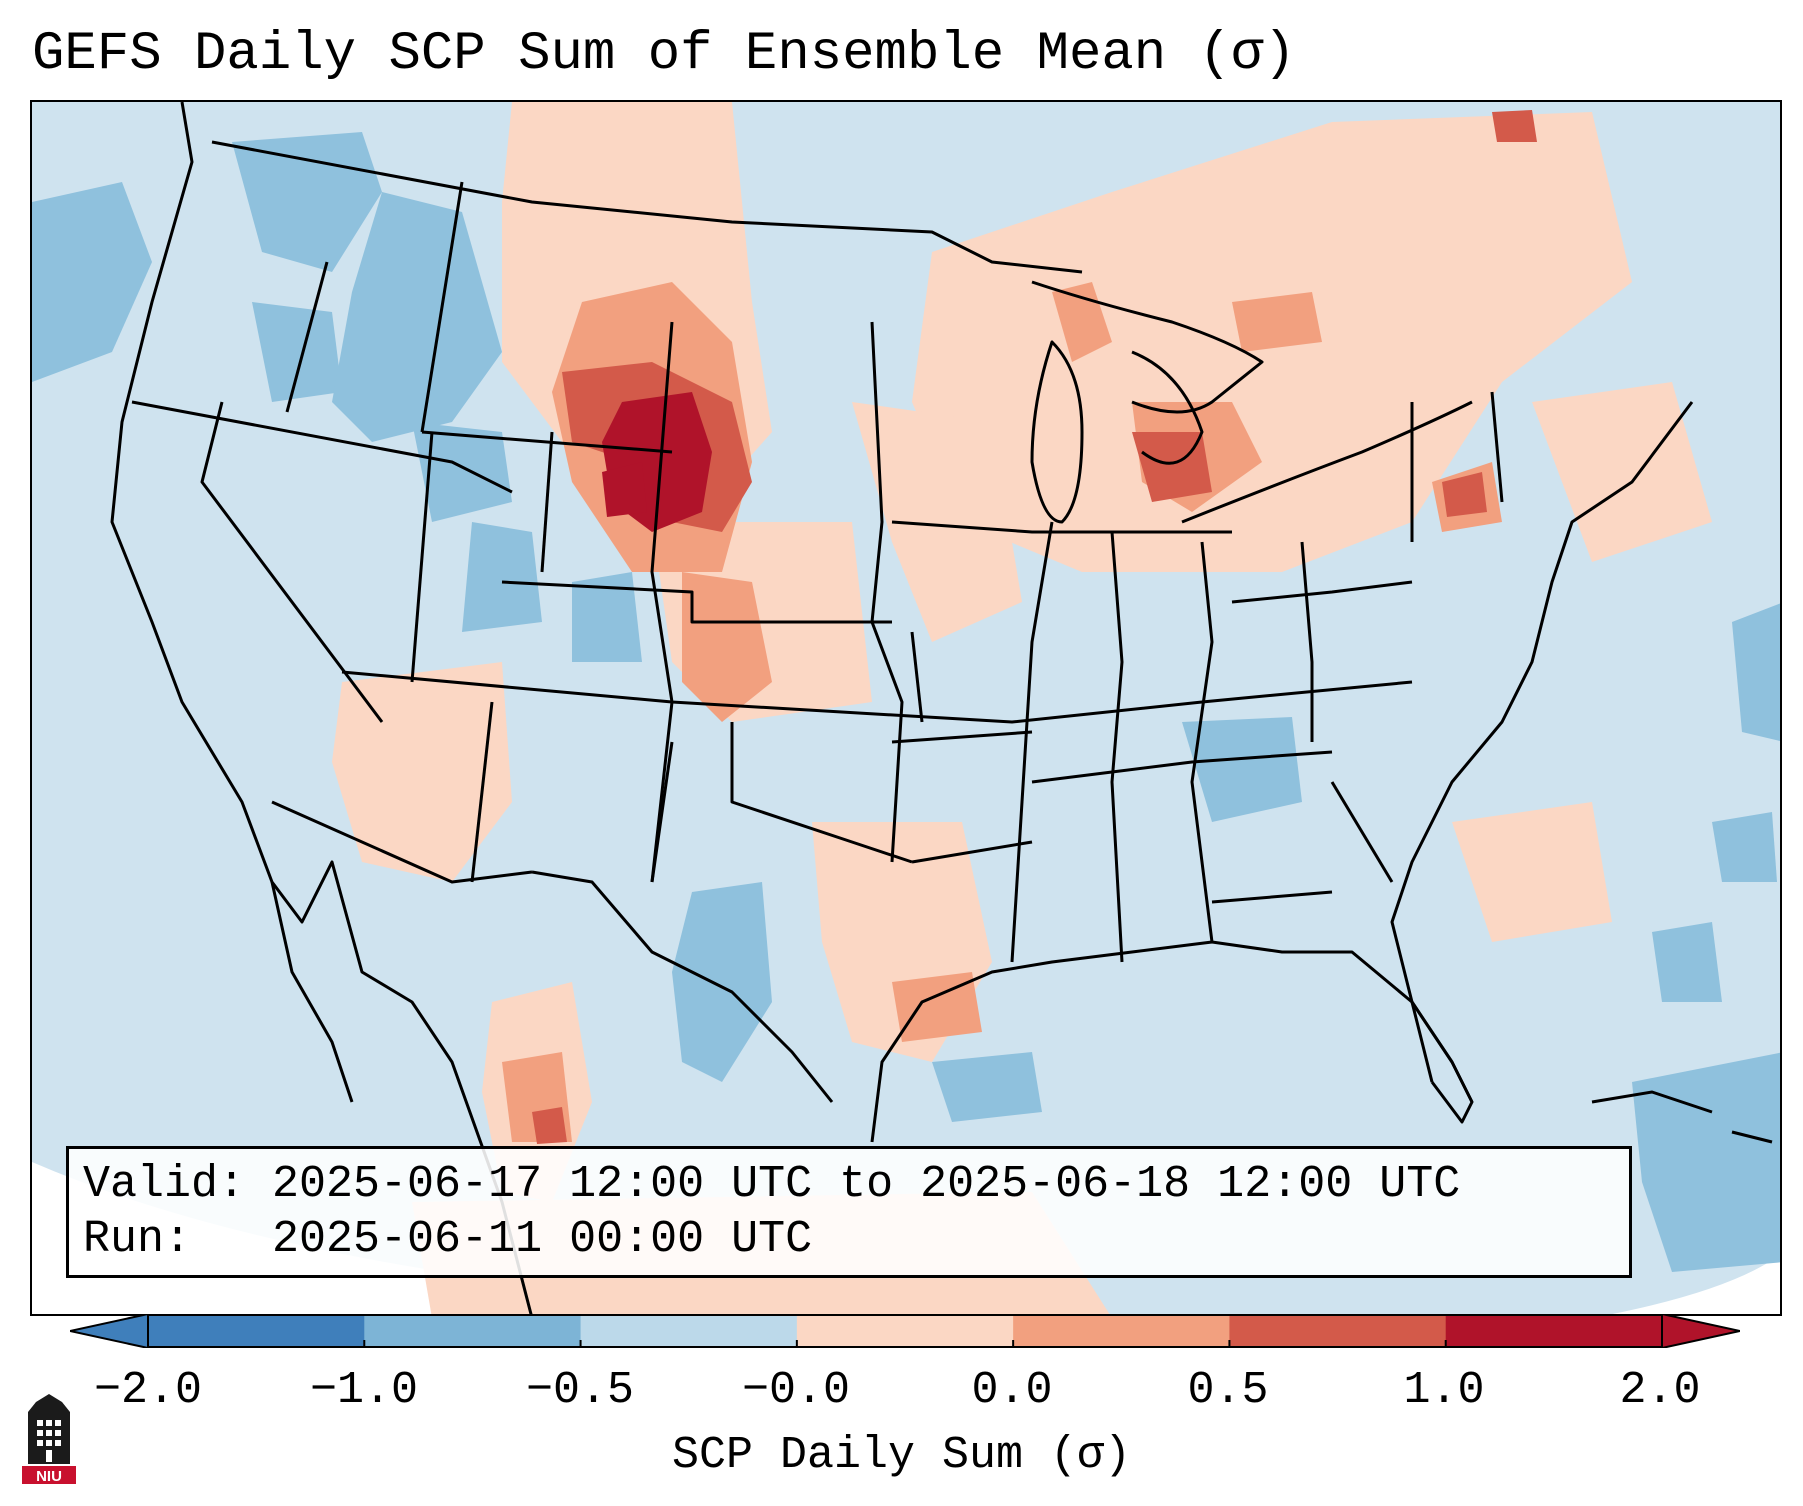  I want to click on projection-edge-right, so click(1696, 1284).